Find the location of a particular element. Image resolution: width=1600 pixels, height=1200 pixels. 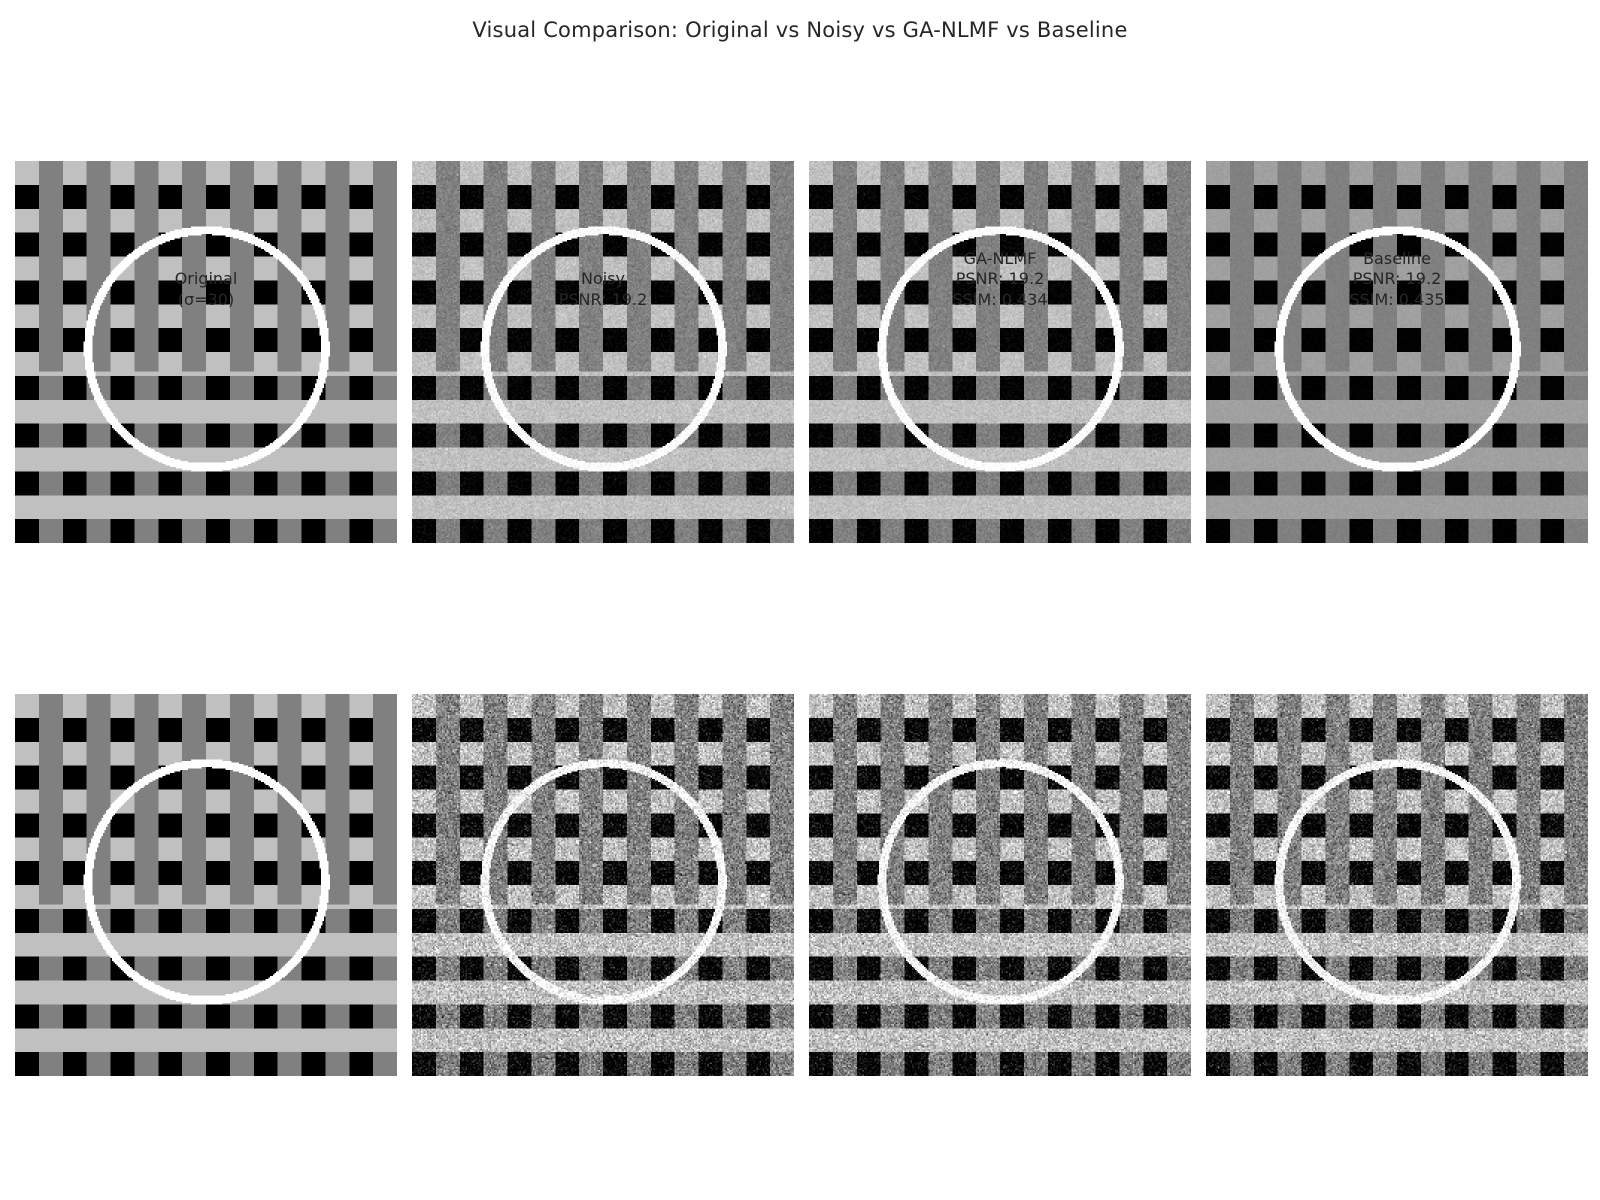

panel-title: Noisy PSNR: 19.2 is located at coordinates (603, 289).